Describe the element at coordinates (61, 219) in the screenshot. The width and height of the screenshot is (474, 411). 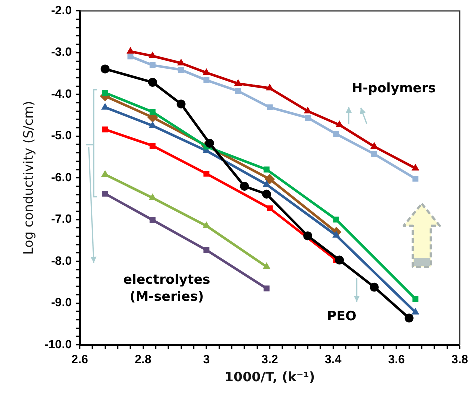
I see `y-tick-label: -7.0` at that location.